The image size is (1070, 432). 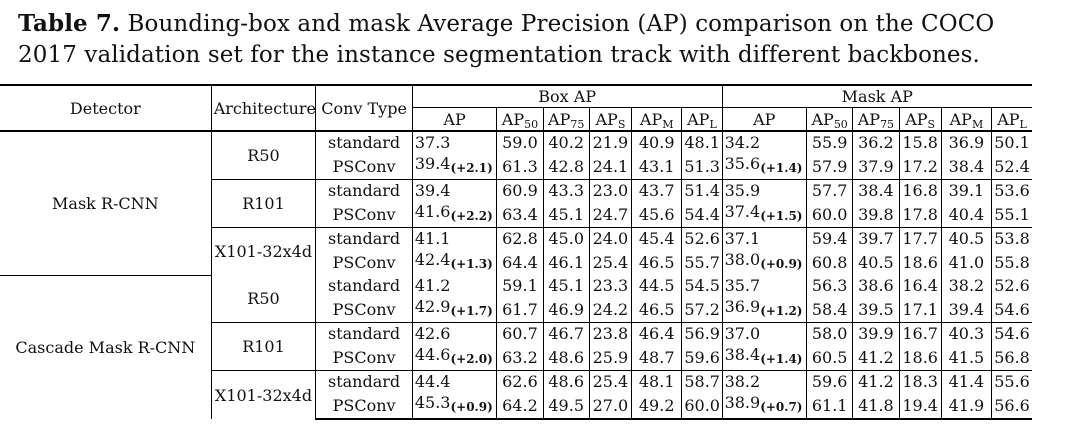 I want to click on box-ap-value: 37.3, so click(x=432, y=142).